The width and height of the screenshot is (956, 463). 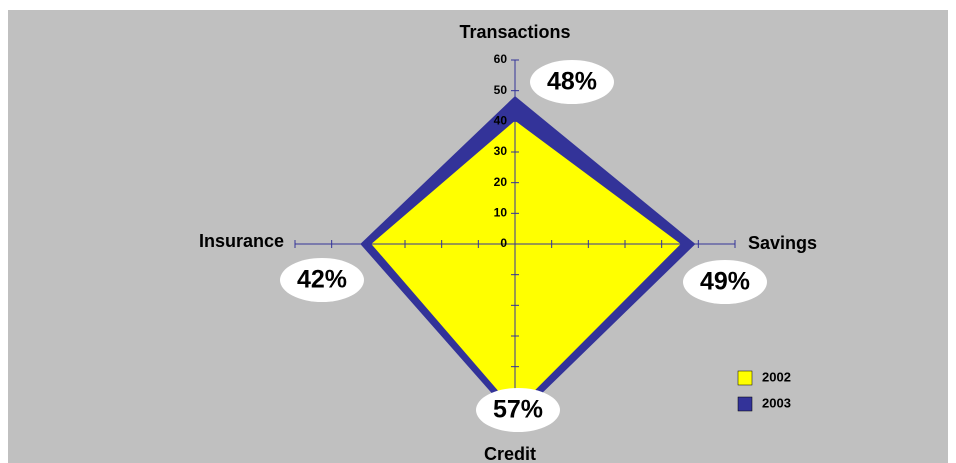 What do you see at coordinates (241, 241) in the screenshot?
I see `category-label: Insurance` at bounding box center [241, 241].